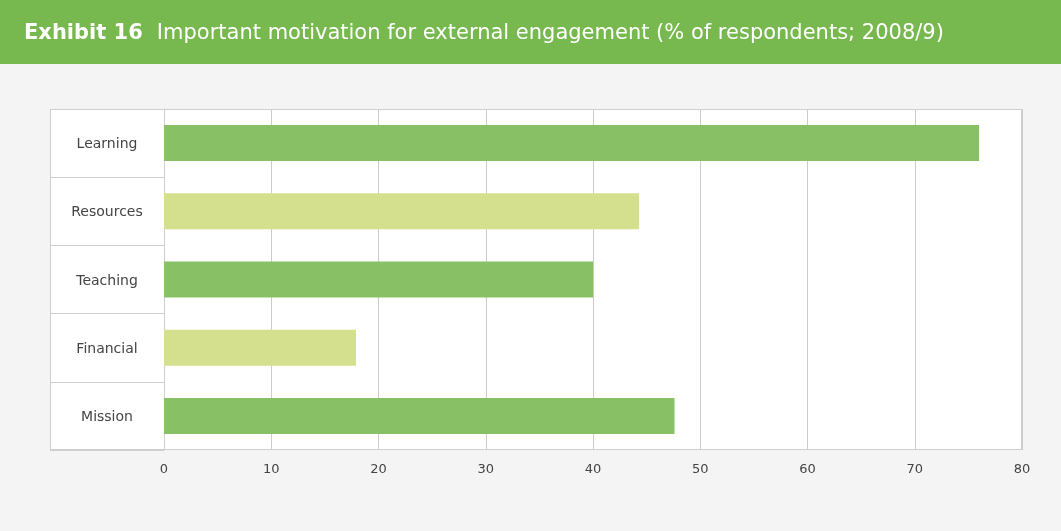 Image resolution: width=1061 pixels, height=531 pixels. I want to click on chart-title: Exhibit 16, so click(83, 32).